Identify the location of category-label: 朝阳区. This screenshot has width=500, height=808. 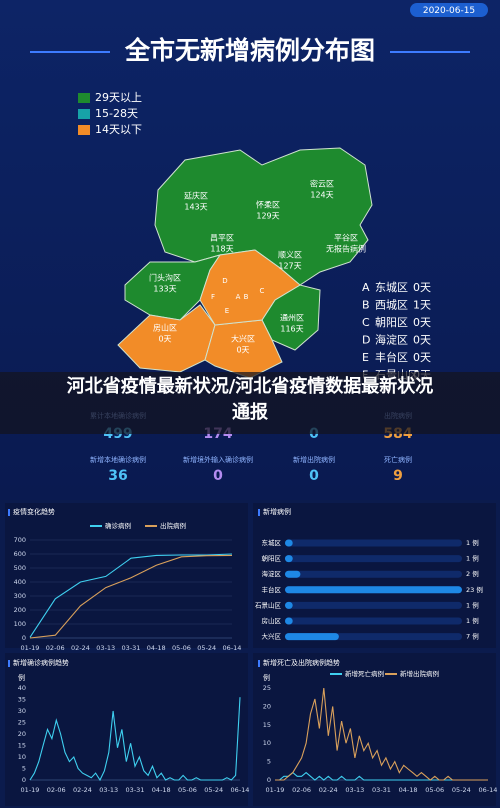
(272, 558).